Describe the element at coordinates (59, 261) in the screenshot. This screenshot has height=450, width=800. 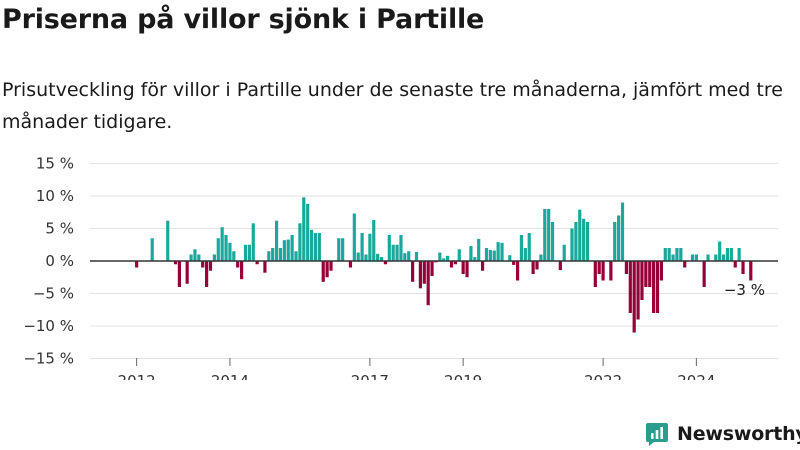
I see `y-tick-label: 0 %` at that location.